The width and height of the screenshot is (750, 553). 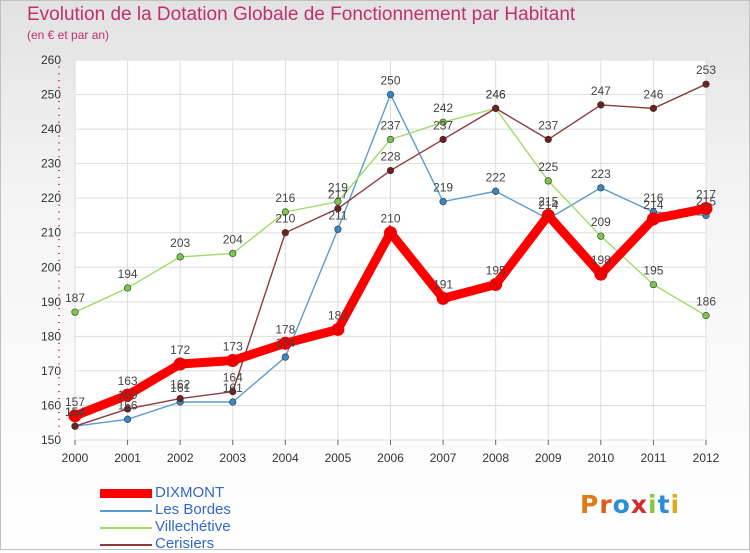 What do you see at coordinates (285, 458) in the screenshot?
I see `x-tick-label: 2004` at bounding box center [285, 458].